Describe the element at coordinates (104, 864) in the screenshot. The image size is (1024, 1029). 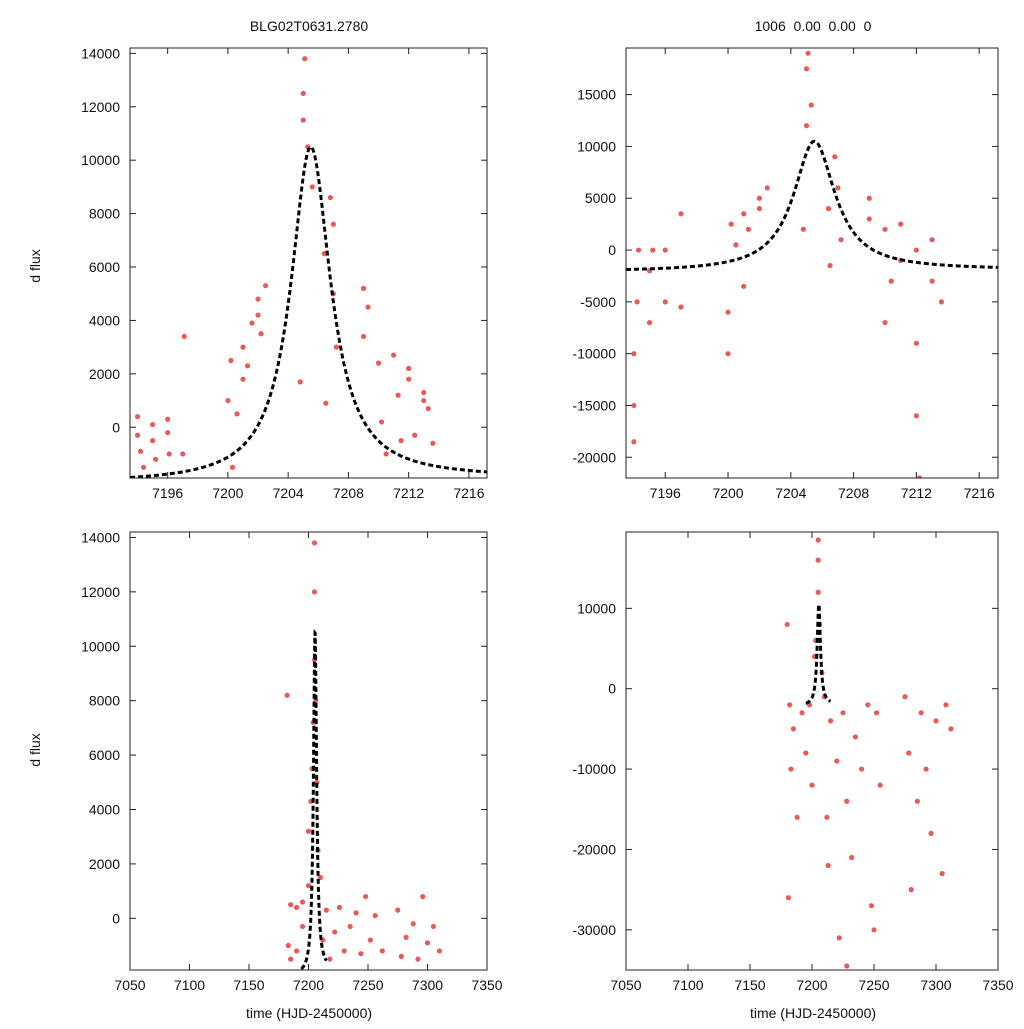
I see `y-tick-label: 2000` at that location.